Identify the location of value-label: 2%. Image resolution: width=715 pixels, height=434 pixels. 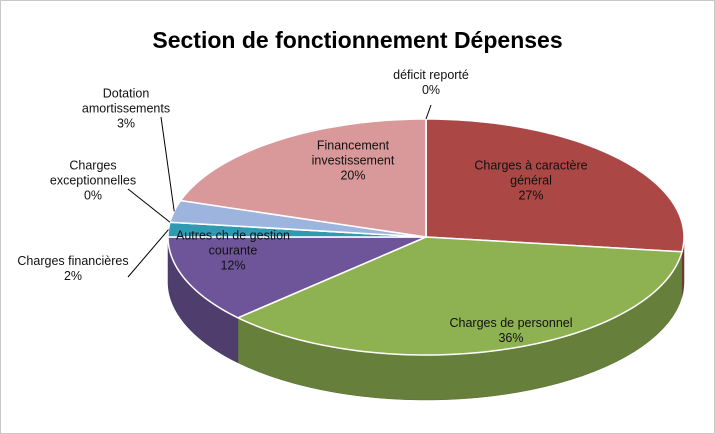
(73, 276).